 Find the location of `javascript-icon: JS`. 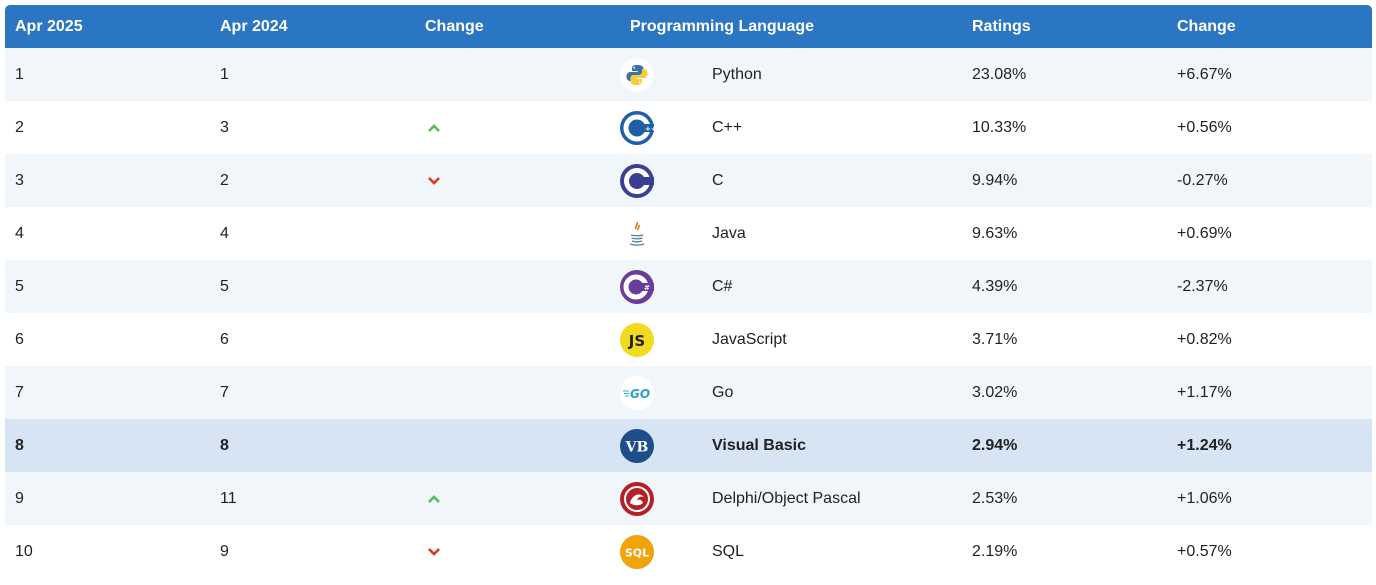

javascript-icon: JS is located at coordinates (637, 339).